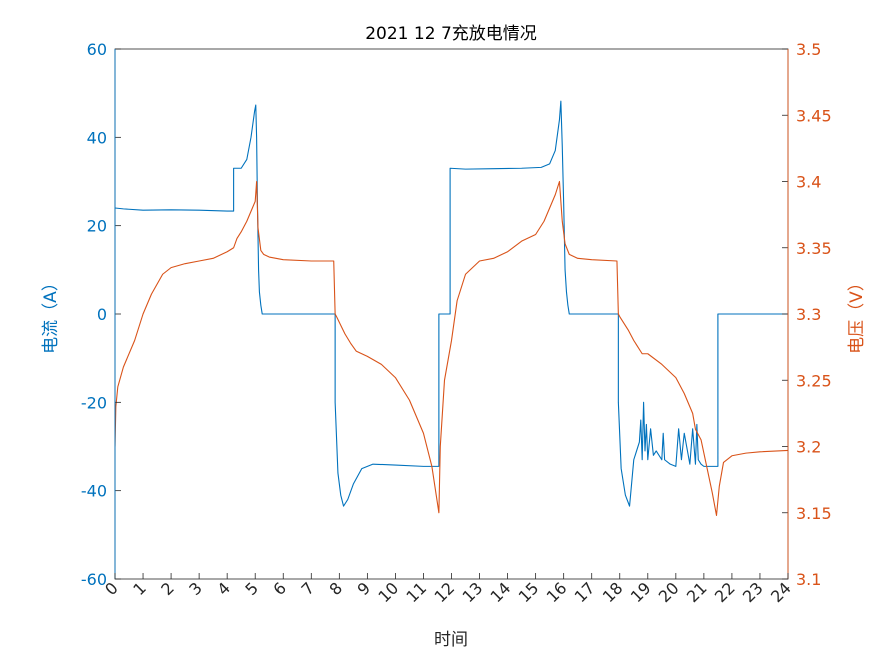 The height and width of the screenshot is (660, 875). What do you see at coordinates (451, 640) in the screenshot?
I see `x-axis-label: 时间` at bounding box center [451, 640].